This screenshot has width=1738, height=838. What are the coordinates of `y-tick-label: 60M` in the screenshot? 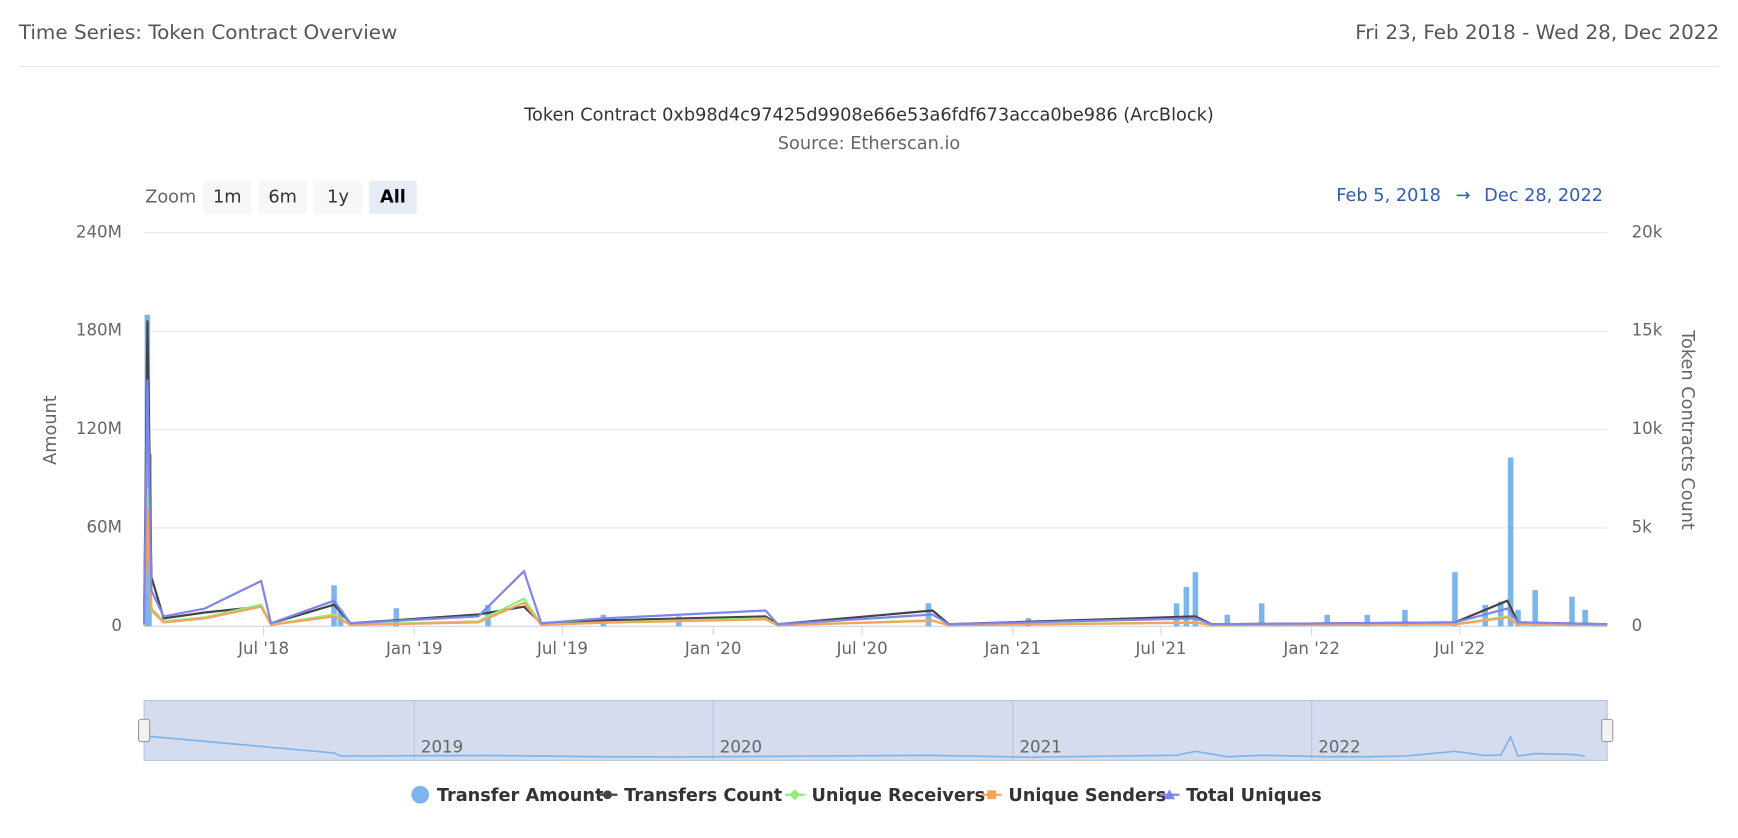 It's located at (103, 526).